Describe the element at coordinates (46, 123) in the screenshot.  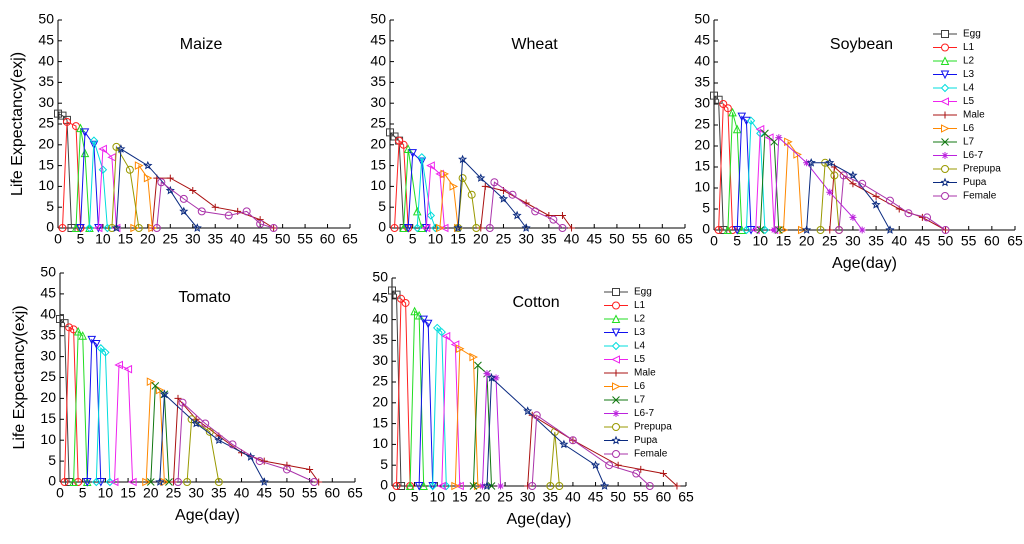
I see `y-tick-label: 25` at that location.